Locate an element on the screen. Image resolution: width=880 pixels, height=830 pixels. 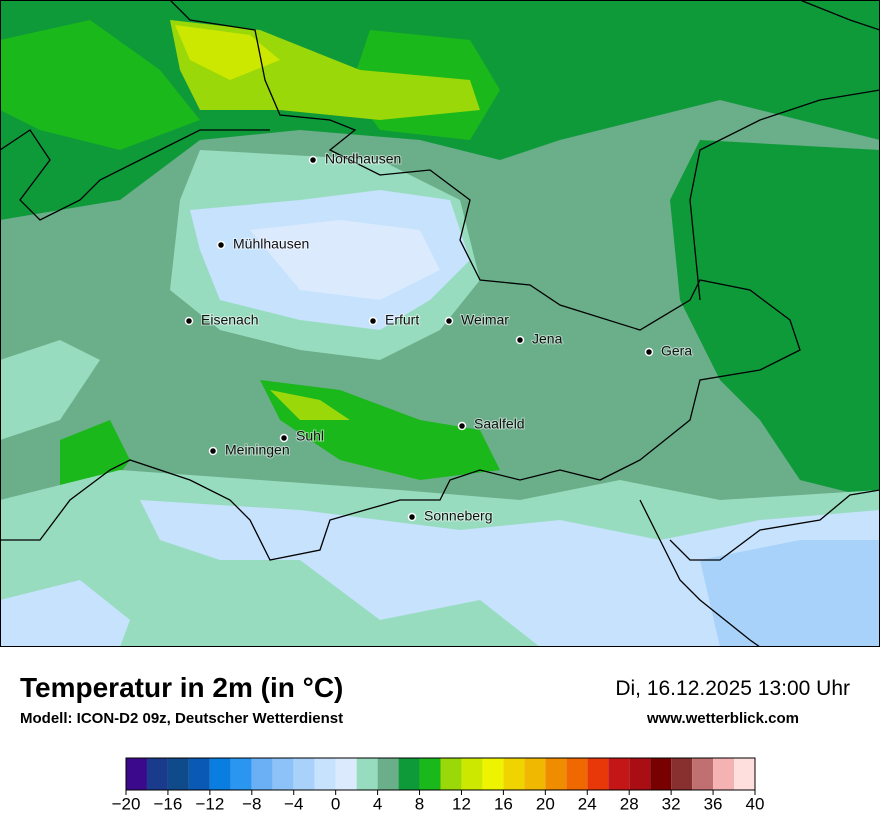
tick-label: −4 is located at coordinates (293, 803).